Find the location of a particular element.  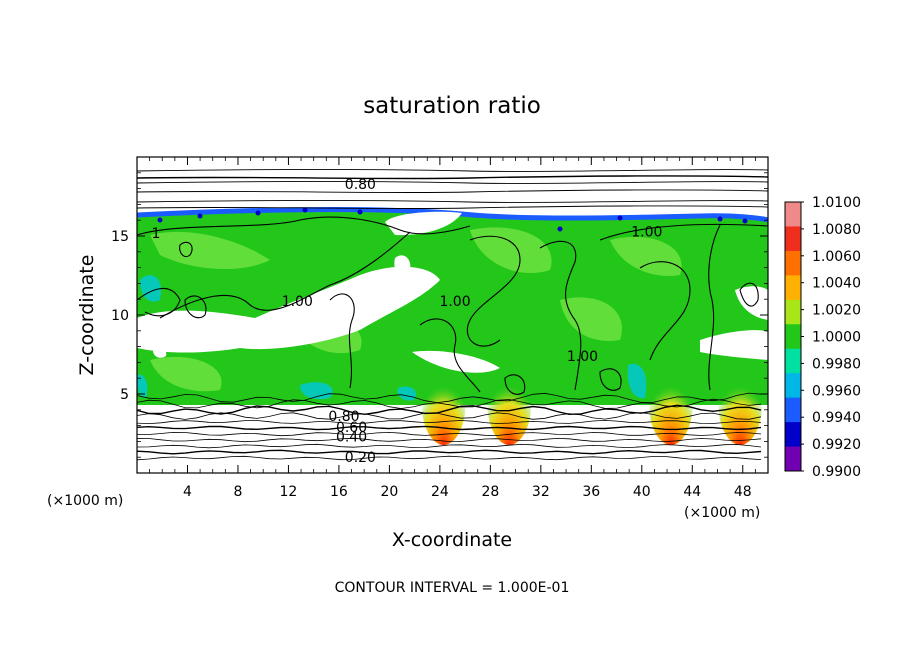

cloud-top-edge is located at coordinates (452, 214).